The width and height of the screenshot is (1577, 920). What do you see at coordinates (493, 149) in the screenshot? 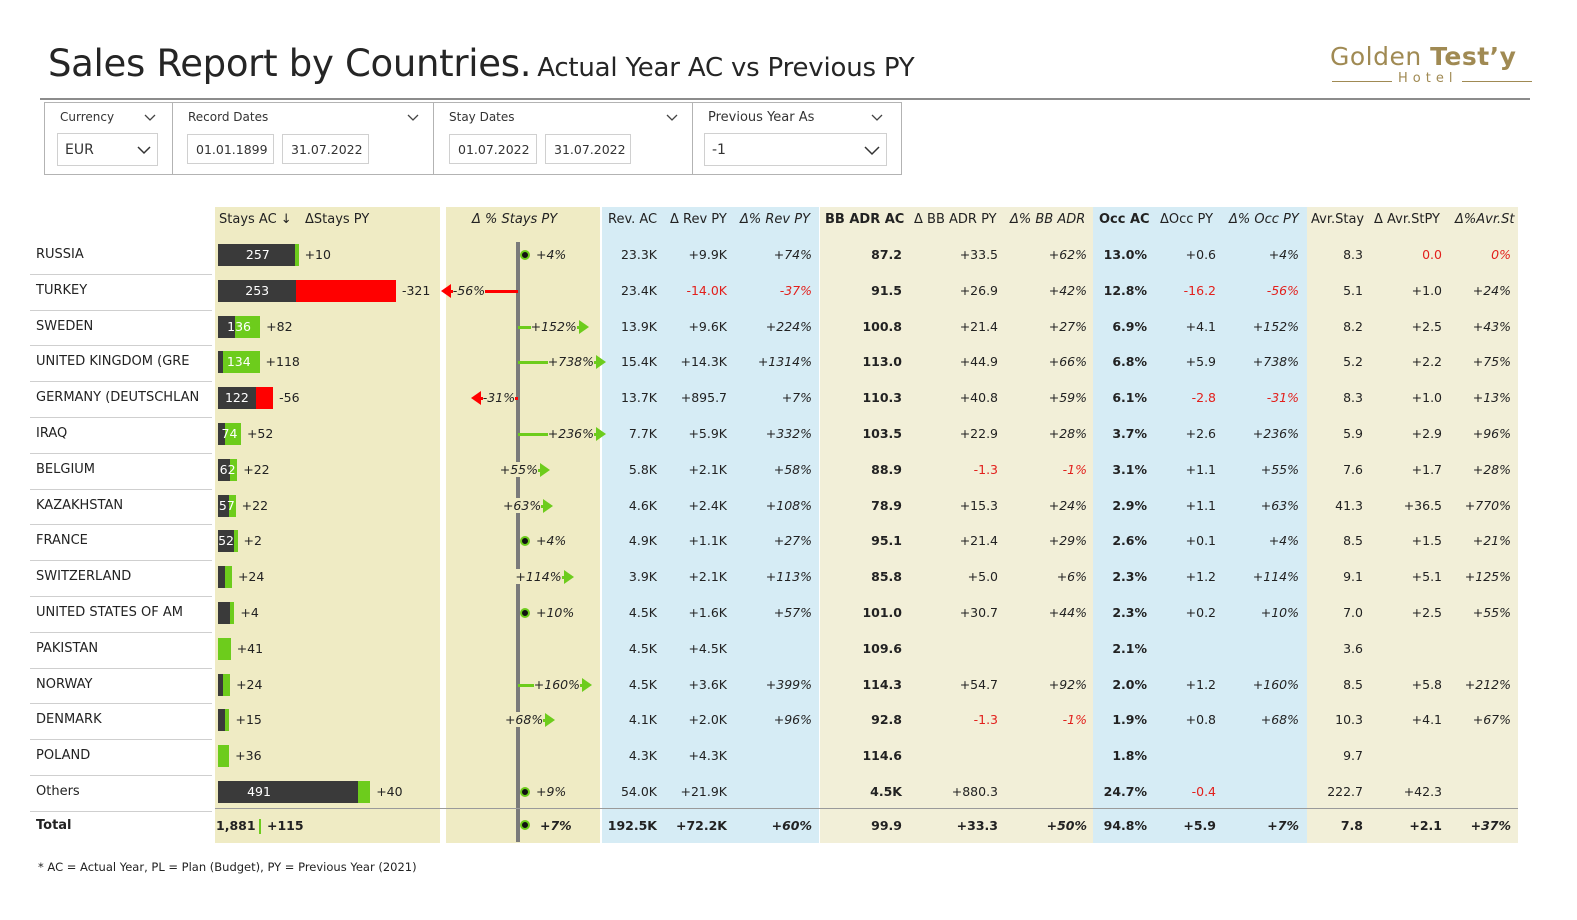
I see `stay-date-from: 01.07.2022` at bounding box center [493, 149].